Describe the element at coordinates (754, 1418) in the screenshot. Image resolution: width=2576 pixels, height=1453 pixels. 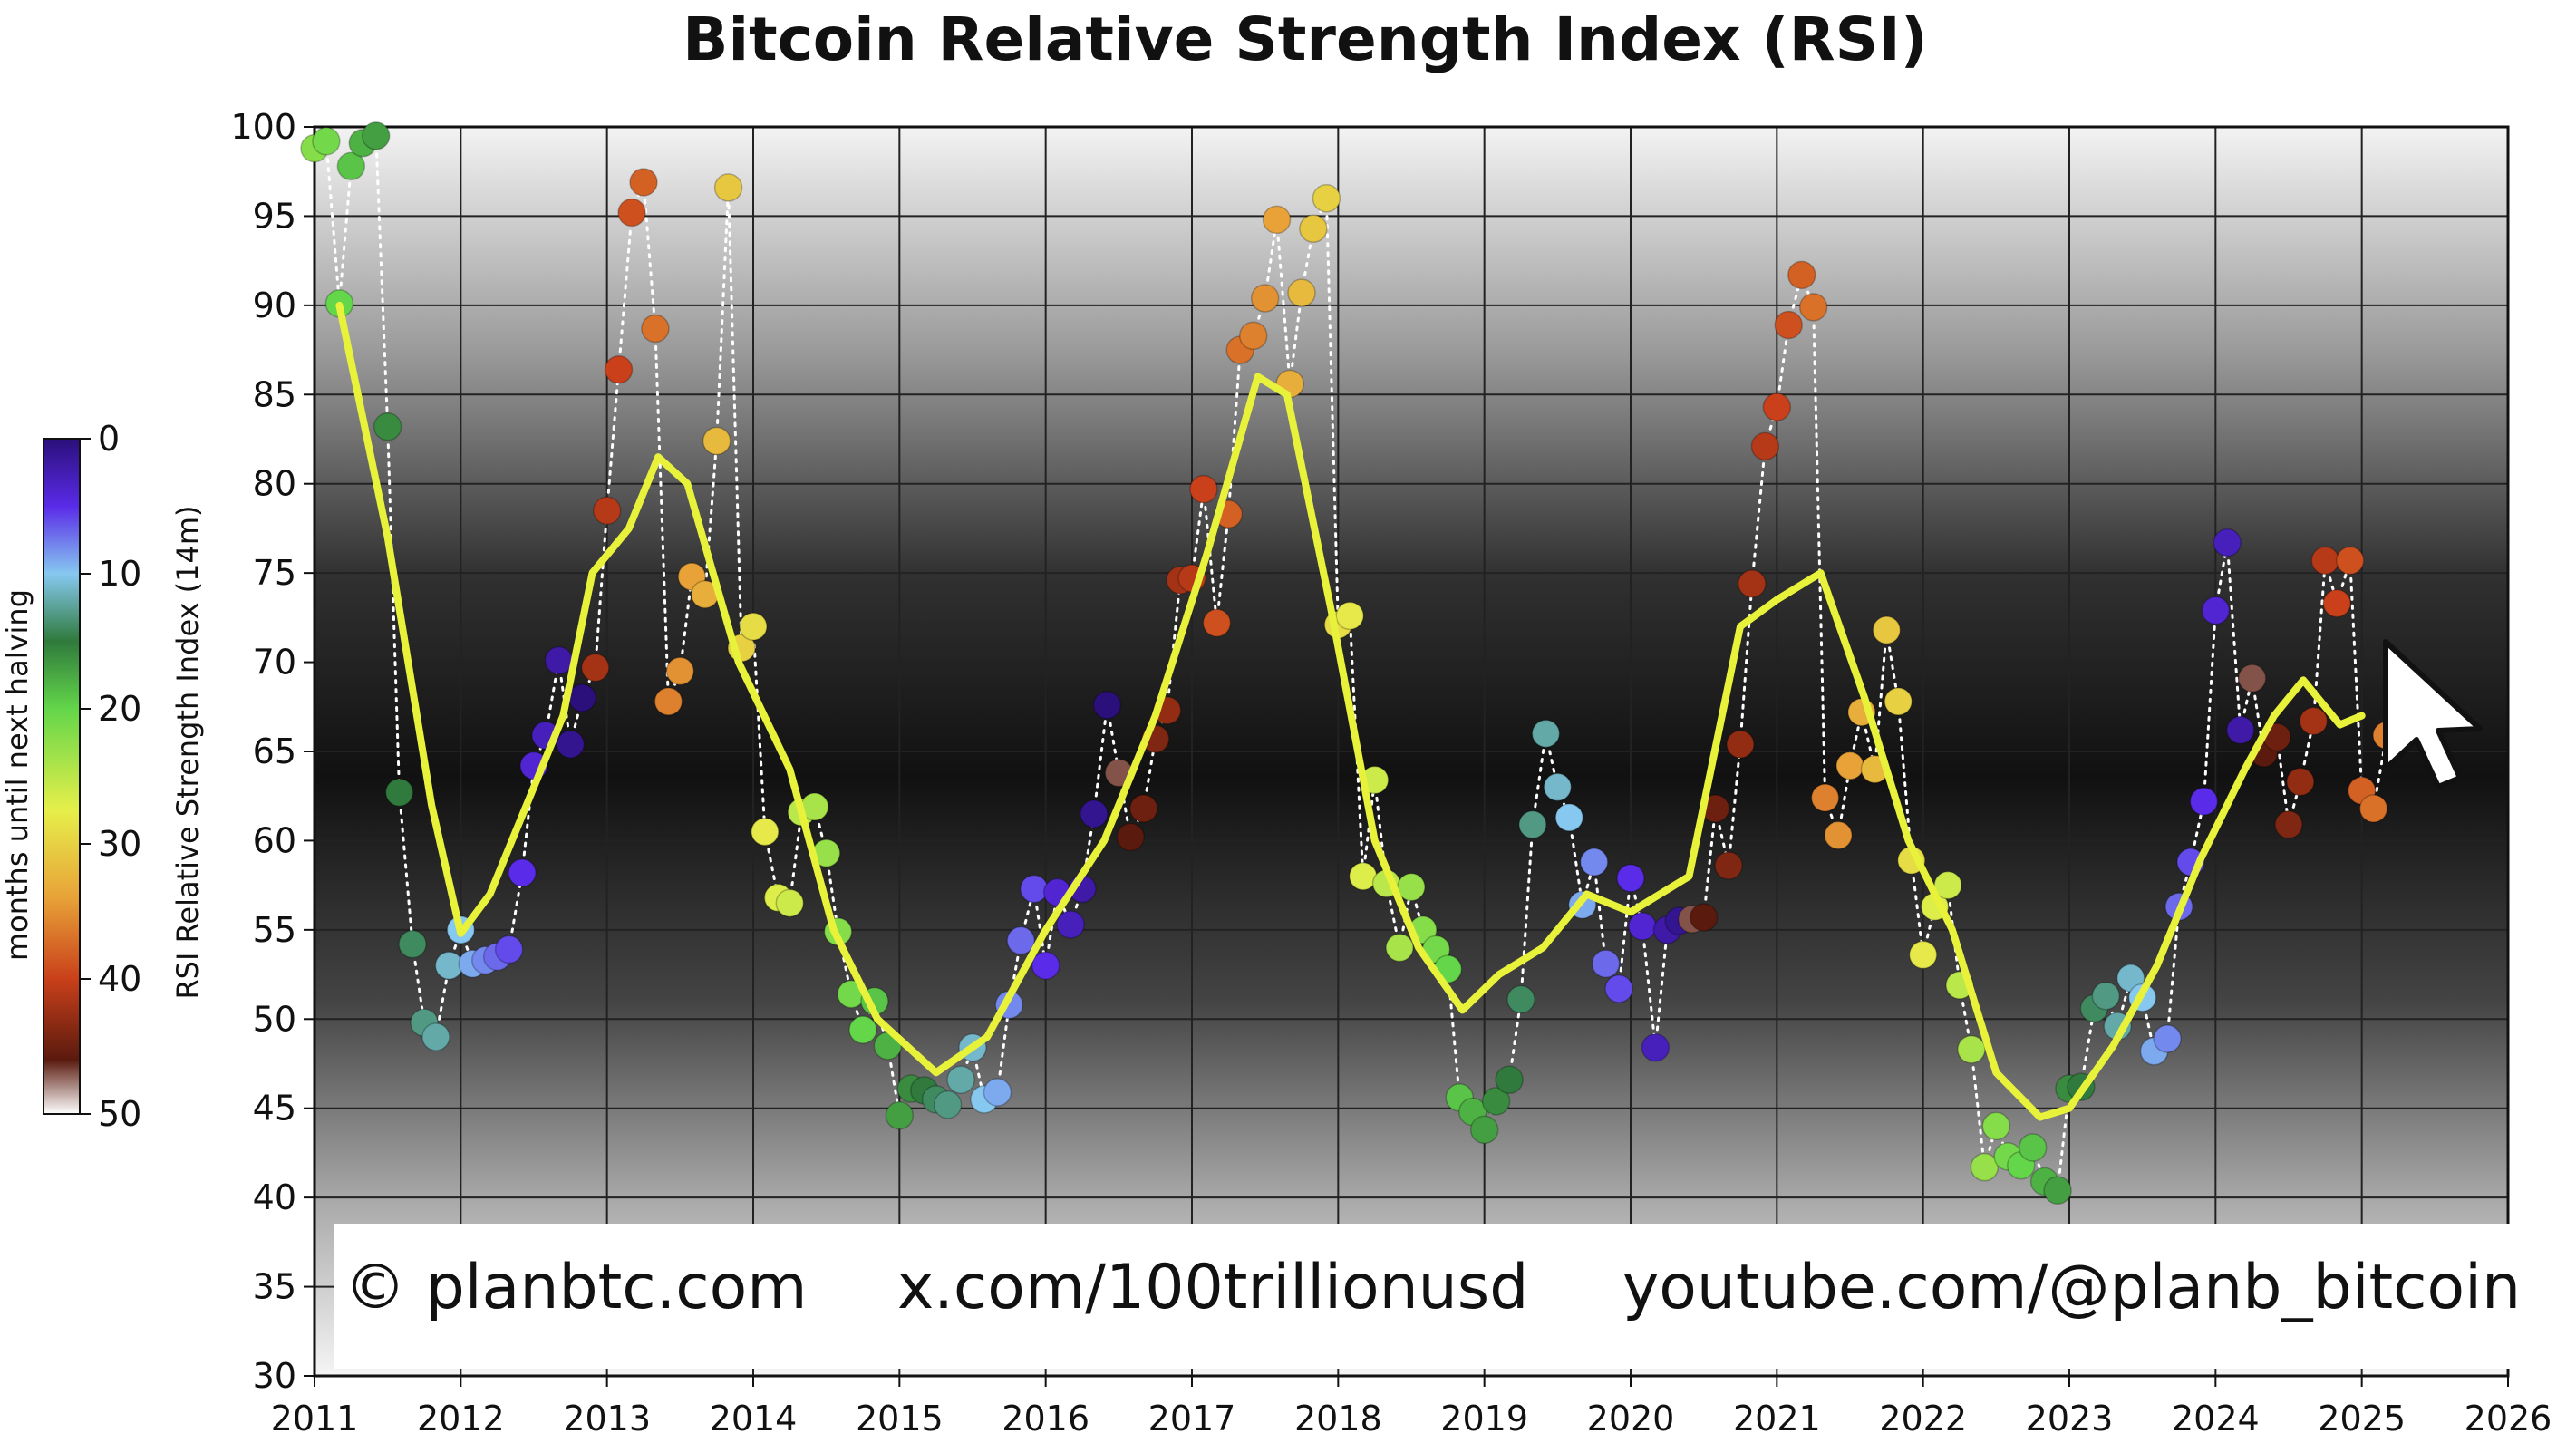
I see `x-tick-label: 2014` at that location.